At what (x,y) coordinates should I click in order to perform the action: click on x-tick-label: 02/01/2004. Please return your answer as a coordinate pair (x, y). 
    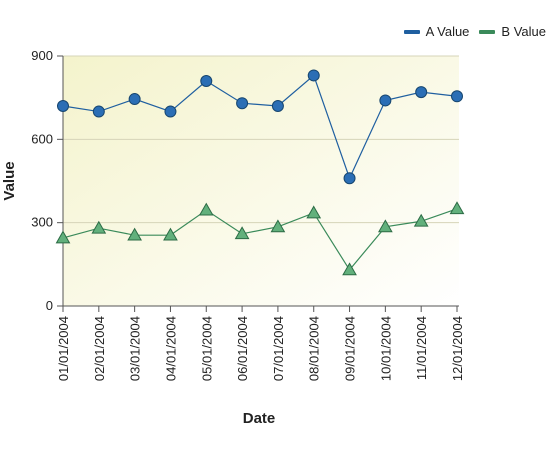
    Looking at the image, I should click on (99, 348).